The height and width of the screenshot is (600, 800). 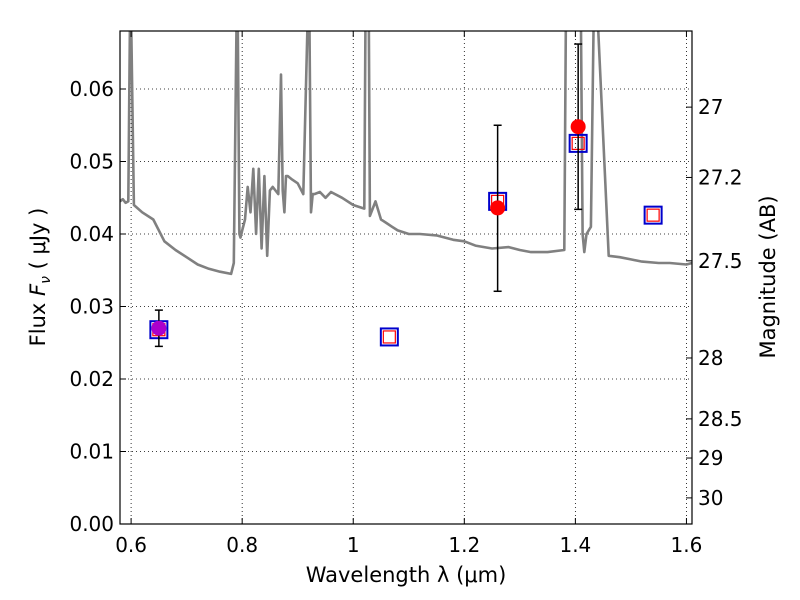 I want to click on x-axis-label: Wavelength λ (μm), so click(x=406, y=575).